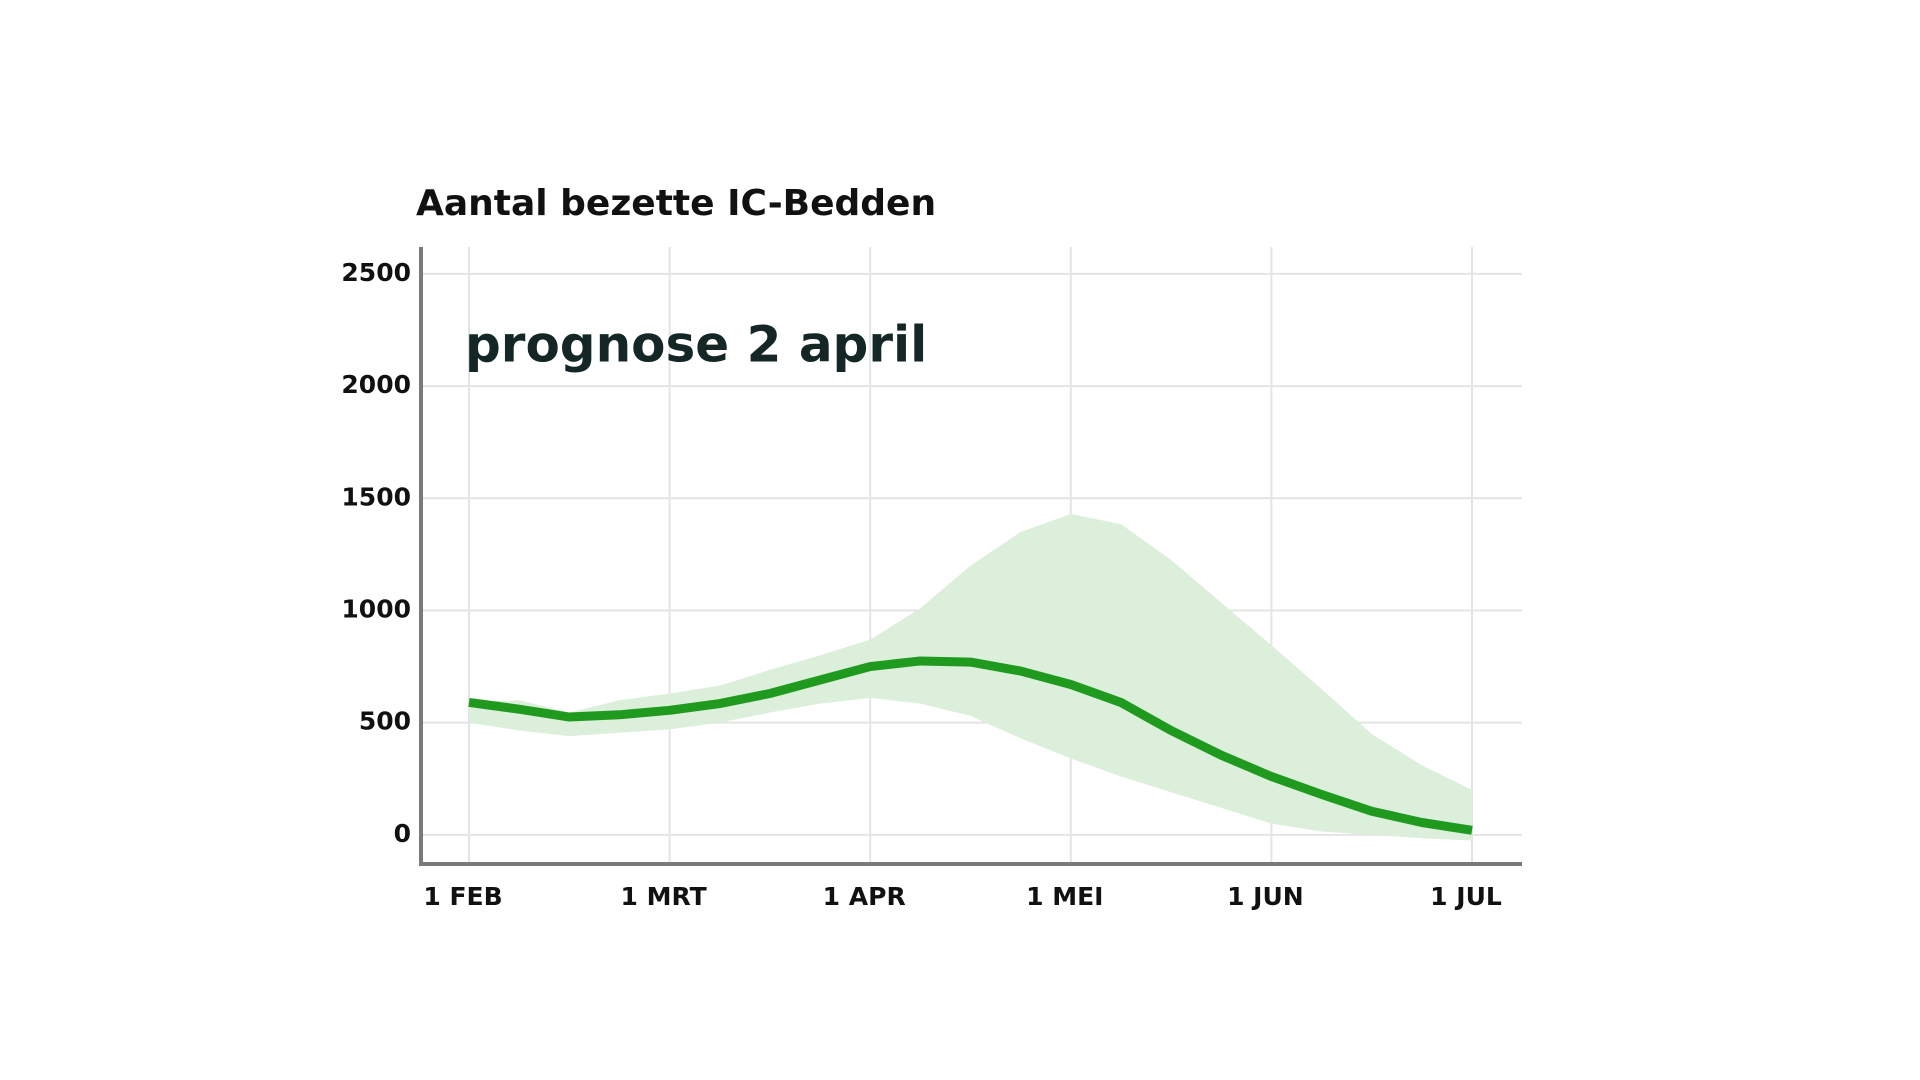  I want to click on x-tick-label: 1 MEI, so click(1064, 896).